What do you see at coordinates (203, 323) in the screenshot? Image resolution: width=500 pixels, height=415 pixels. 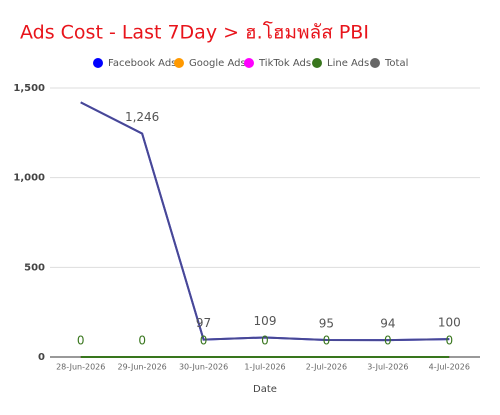 I see `data-label: 97` at bounding box center [203, 323].